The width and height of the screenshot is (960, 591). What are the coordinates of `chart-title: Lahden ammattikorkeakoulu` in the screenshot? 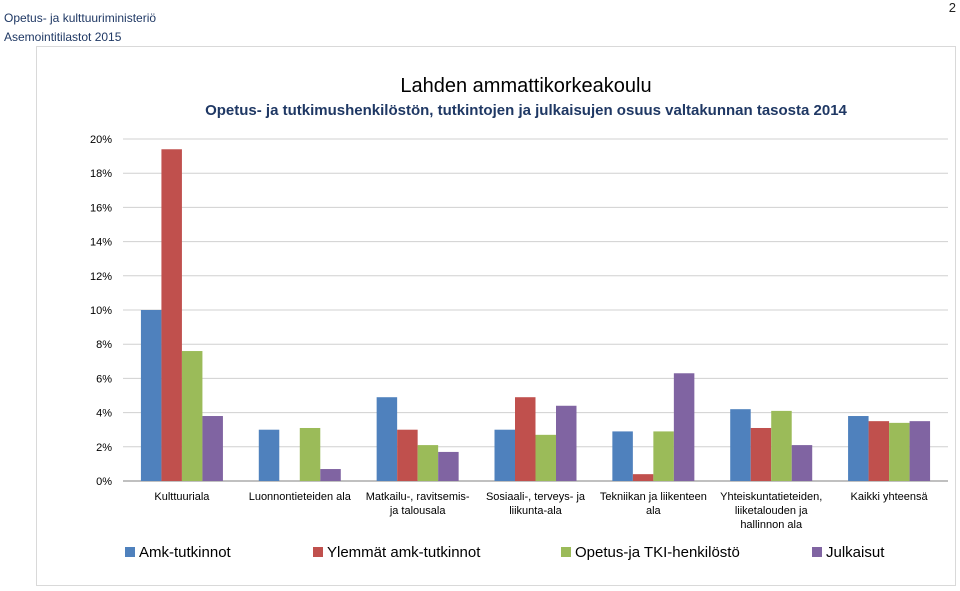 It's located at (525, 86).